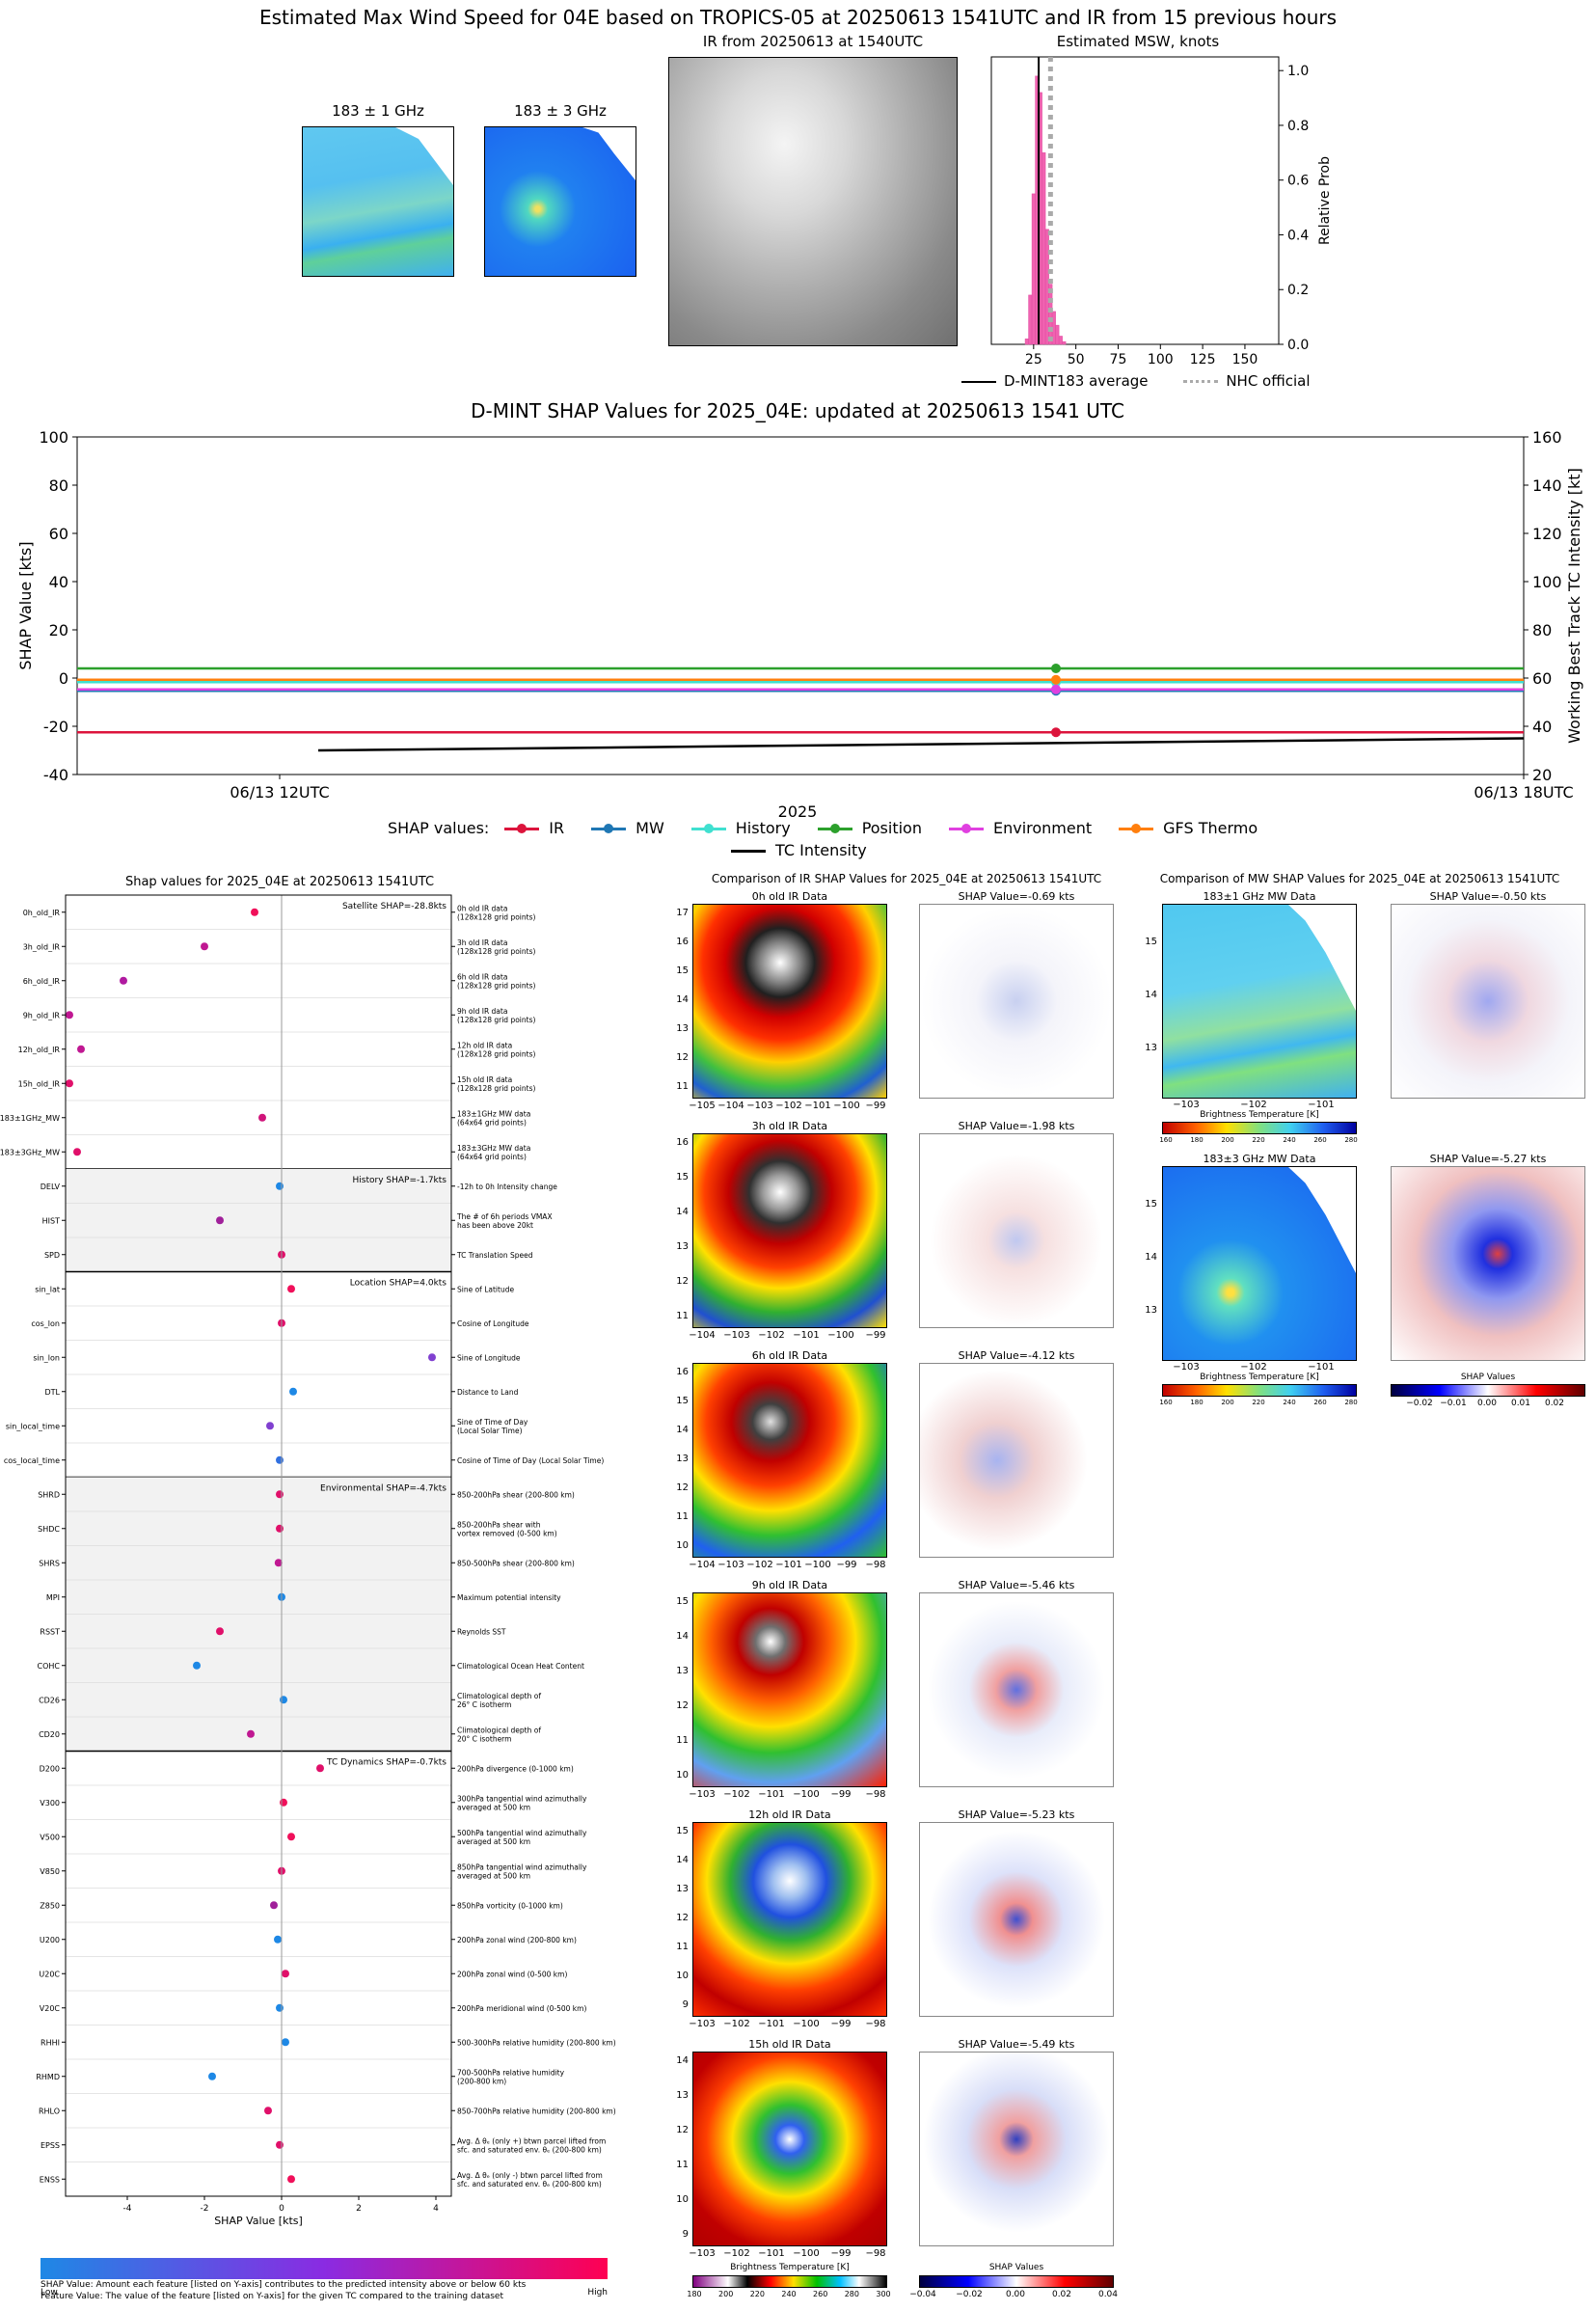 Image resolution: width=1596 pixels, height=2311 pixels. Describe the element at coordinates (40, 1083) in the screenshot. I see `dot-feature-name: 15h_old_IR` at that location.